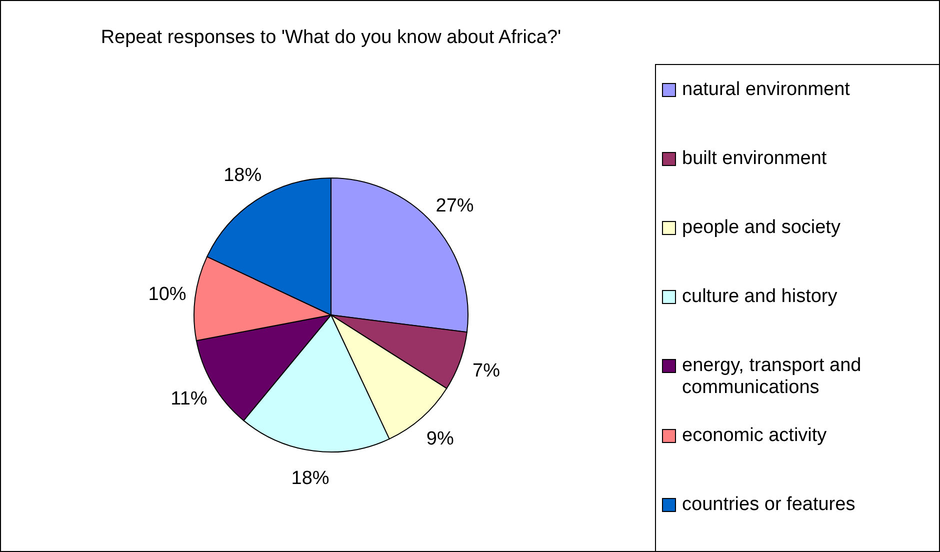 The image size is (940, 552). Describe the element at coordinates (755, 436) in the screenshot. I see `legend-label: economic activity` at that location.